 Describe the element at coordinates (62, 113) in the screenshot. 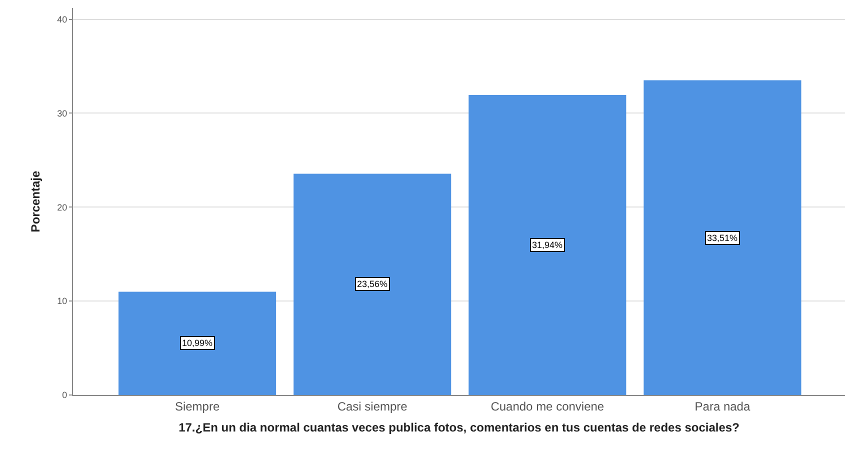

I see `y-tick-label: 30` at that location.